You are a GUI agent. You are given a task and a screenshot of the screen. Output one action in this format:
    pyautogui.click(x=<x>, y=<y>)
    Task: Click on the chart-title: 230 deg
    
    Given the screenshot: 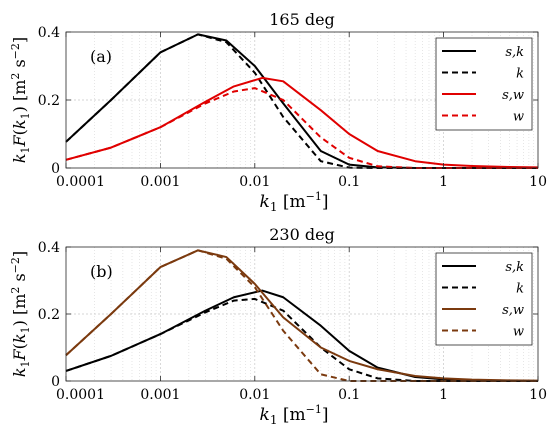 What is the action you would take?
    pyautogui.click(x=302, y=234)
    